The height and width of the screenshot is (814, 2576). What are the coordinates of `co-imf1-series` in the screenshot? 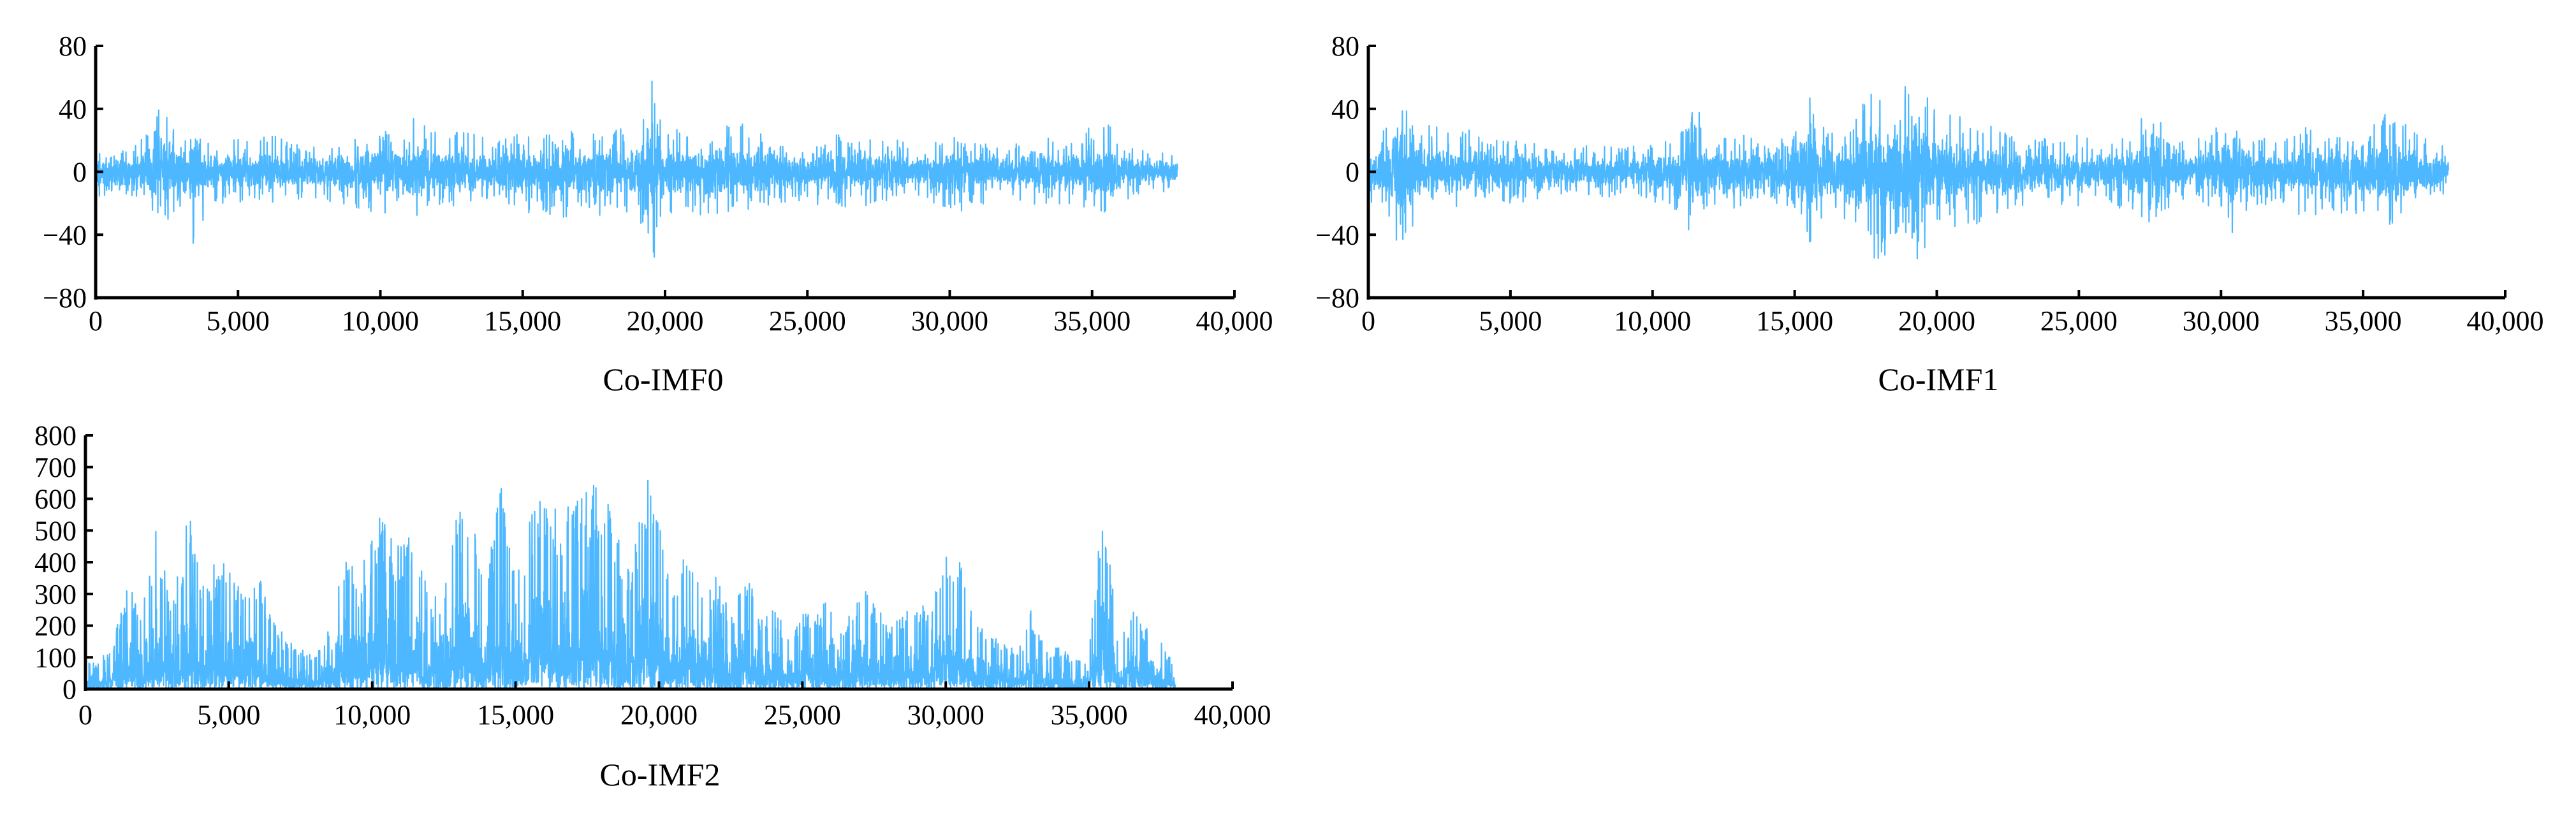 It's located at (1908, 172).